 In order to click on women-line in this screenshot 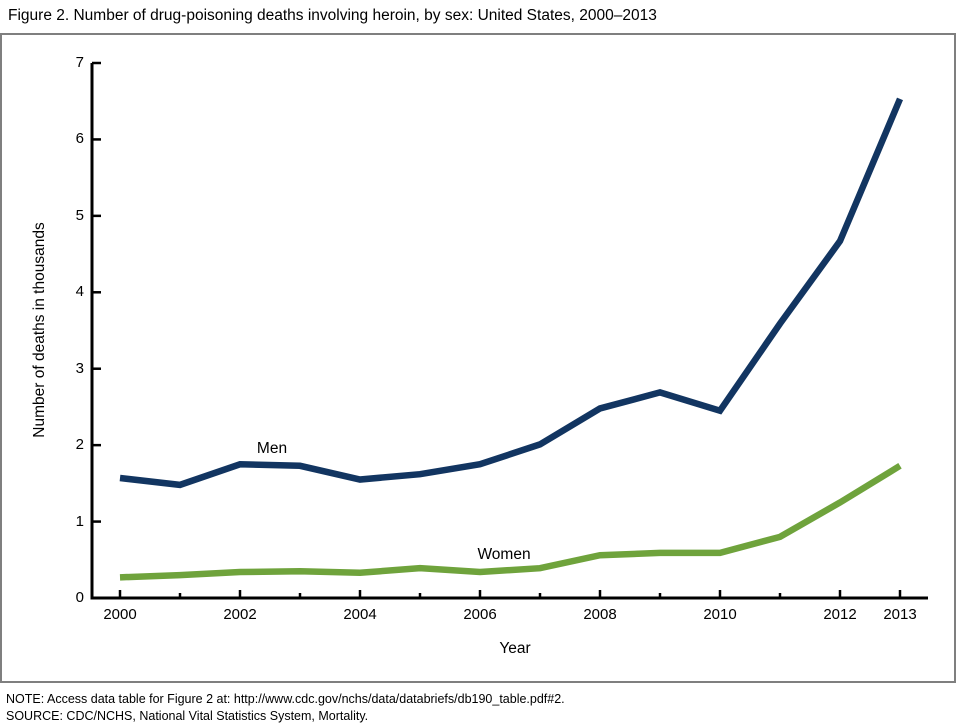, I will do `click(510, 522)`.